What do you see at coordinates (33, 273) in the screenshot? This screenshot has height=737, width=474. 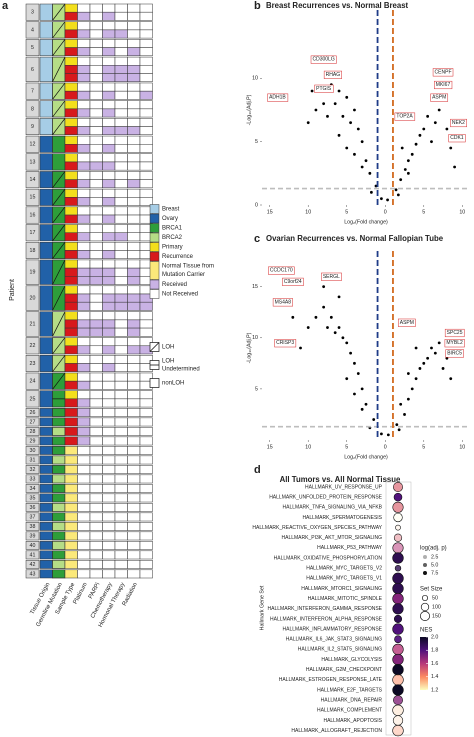 I see `patient-label: 19` at bounding box center [33, 273].